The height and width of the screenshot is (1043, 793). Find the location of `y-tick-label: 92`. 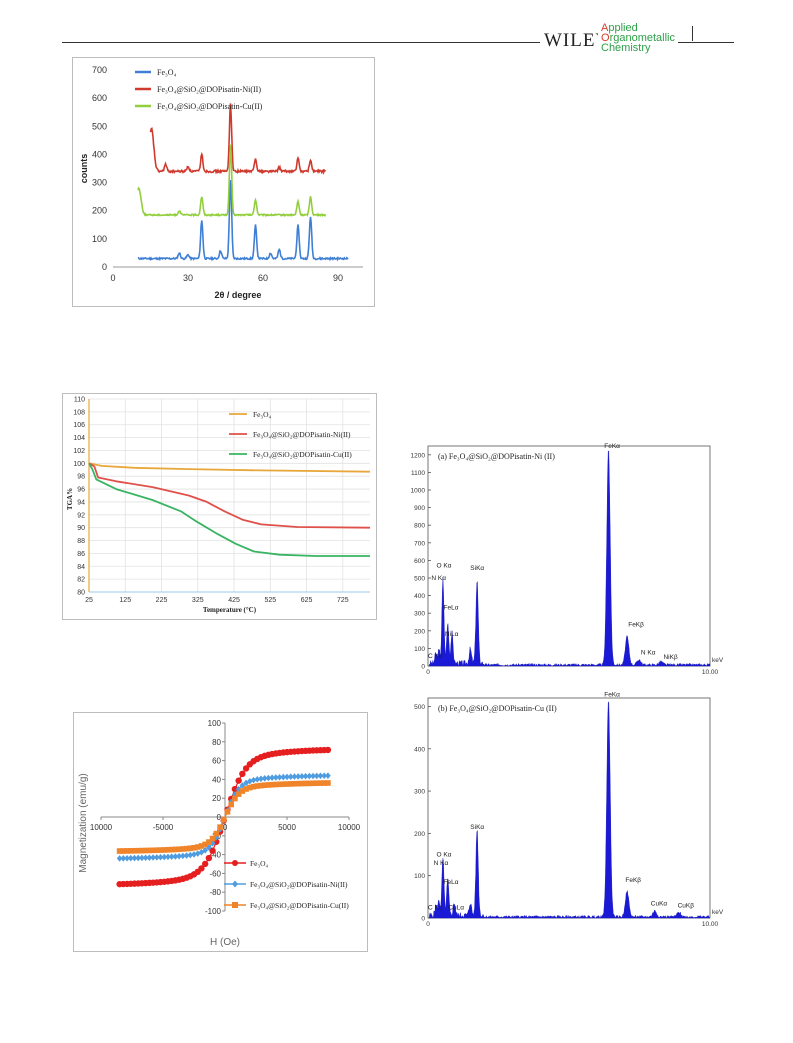

y-tick-label: 92 is located at coordinates (81, 515).